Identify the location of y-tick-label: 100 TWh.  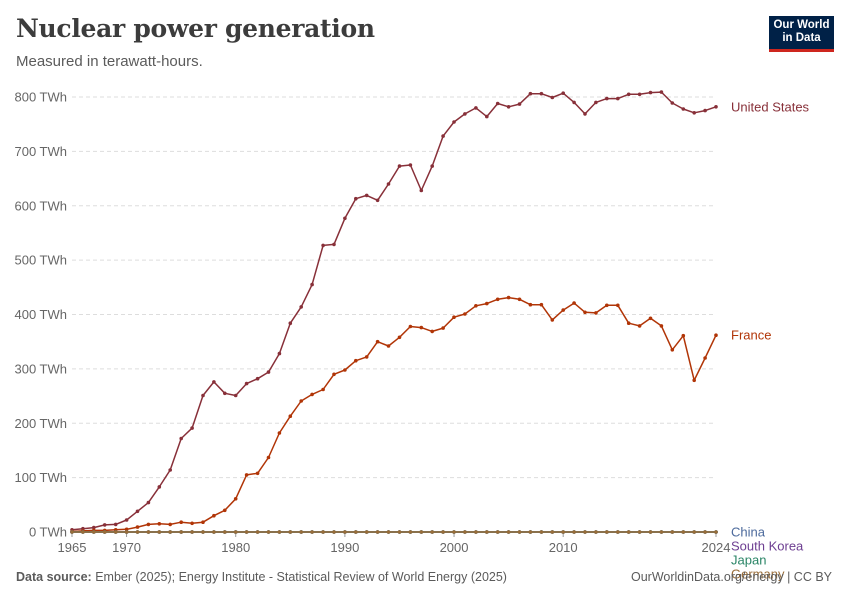
(40, 477).